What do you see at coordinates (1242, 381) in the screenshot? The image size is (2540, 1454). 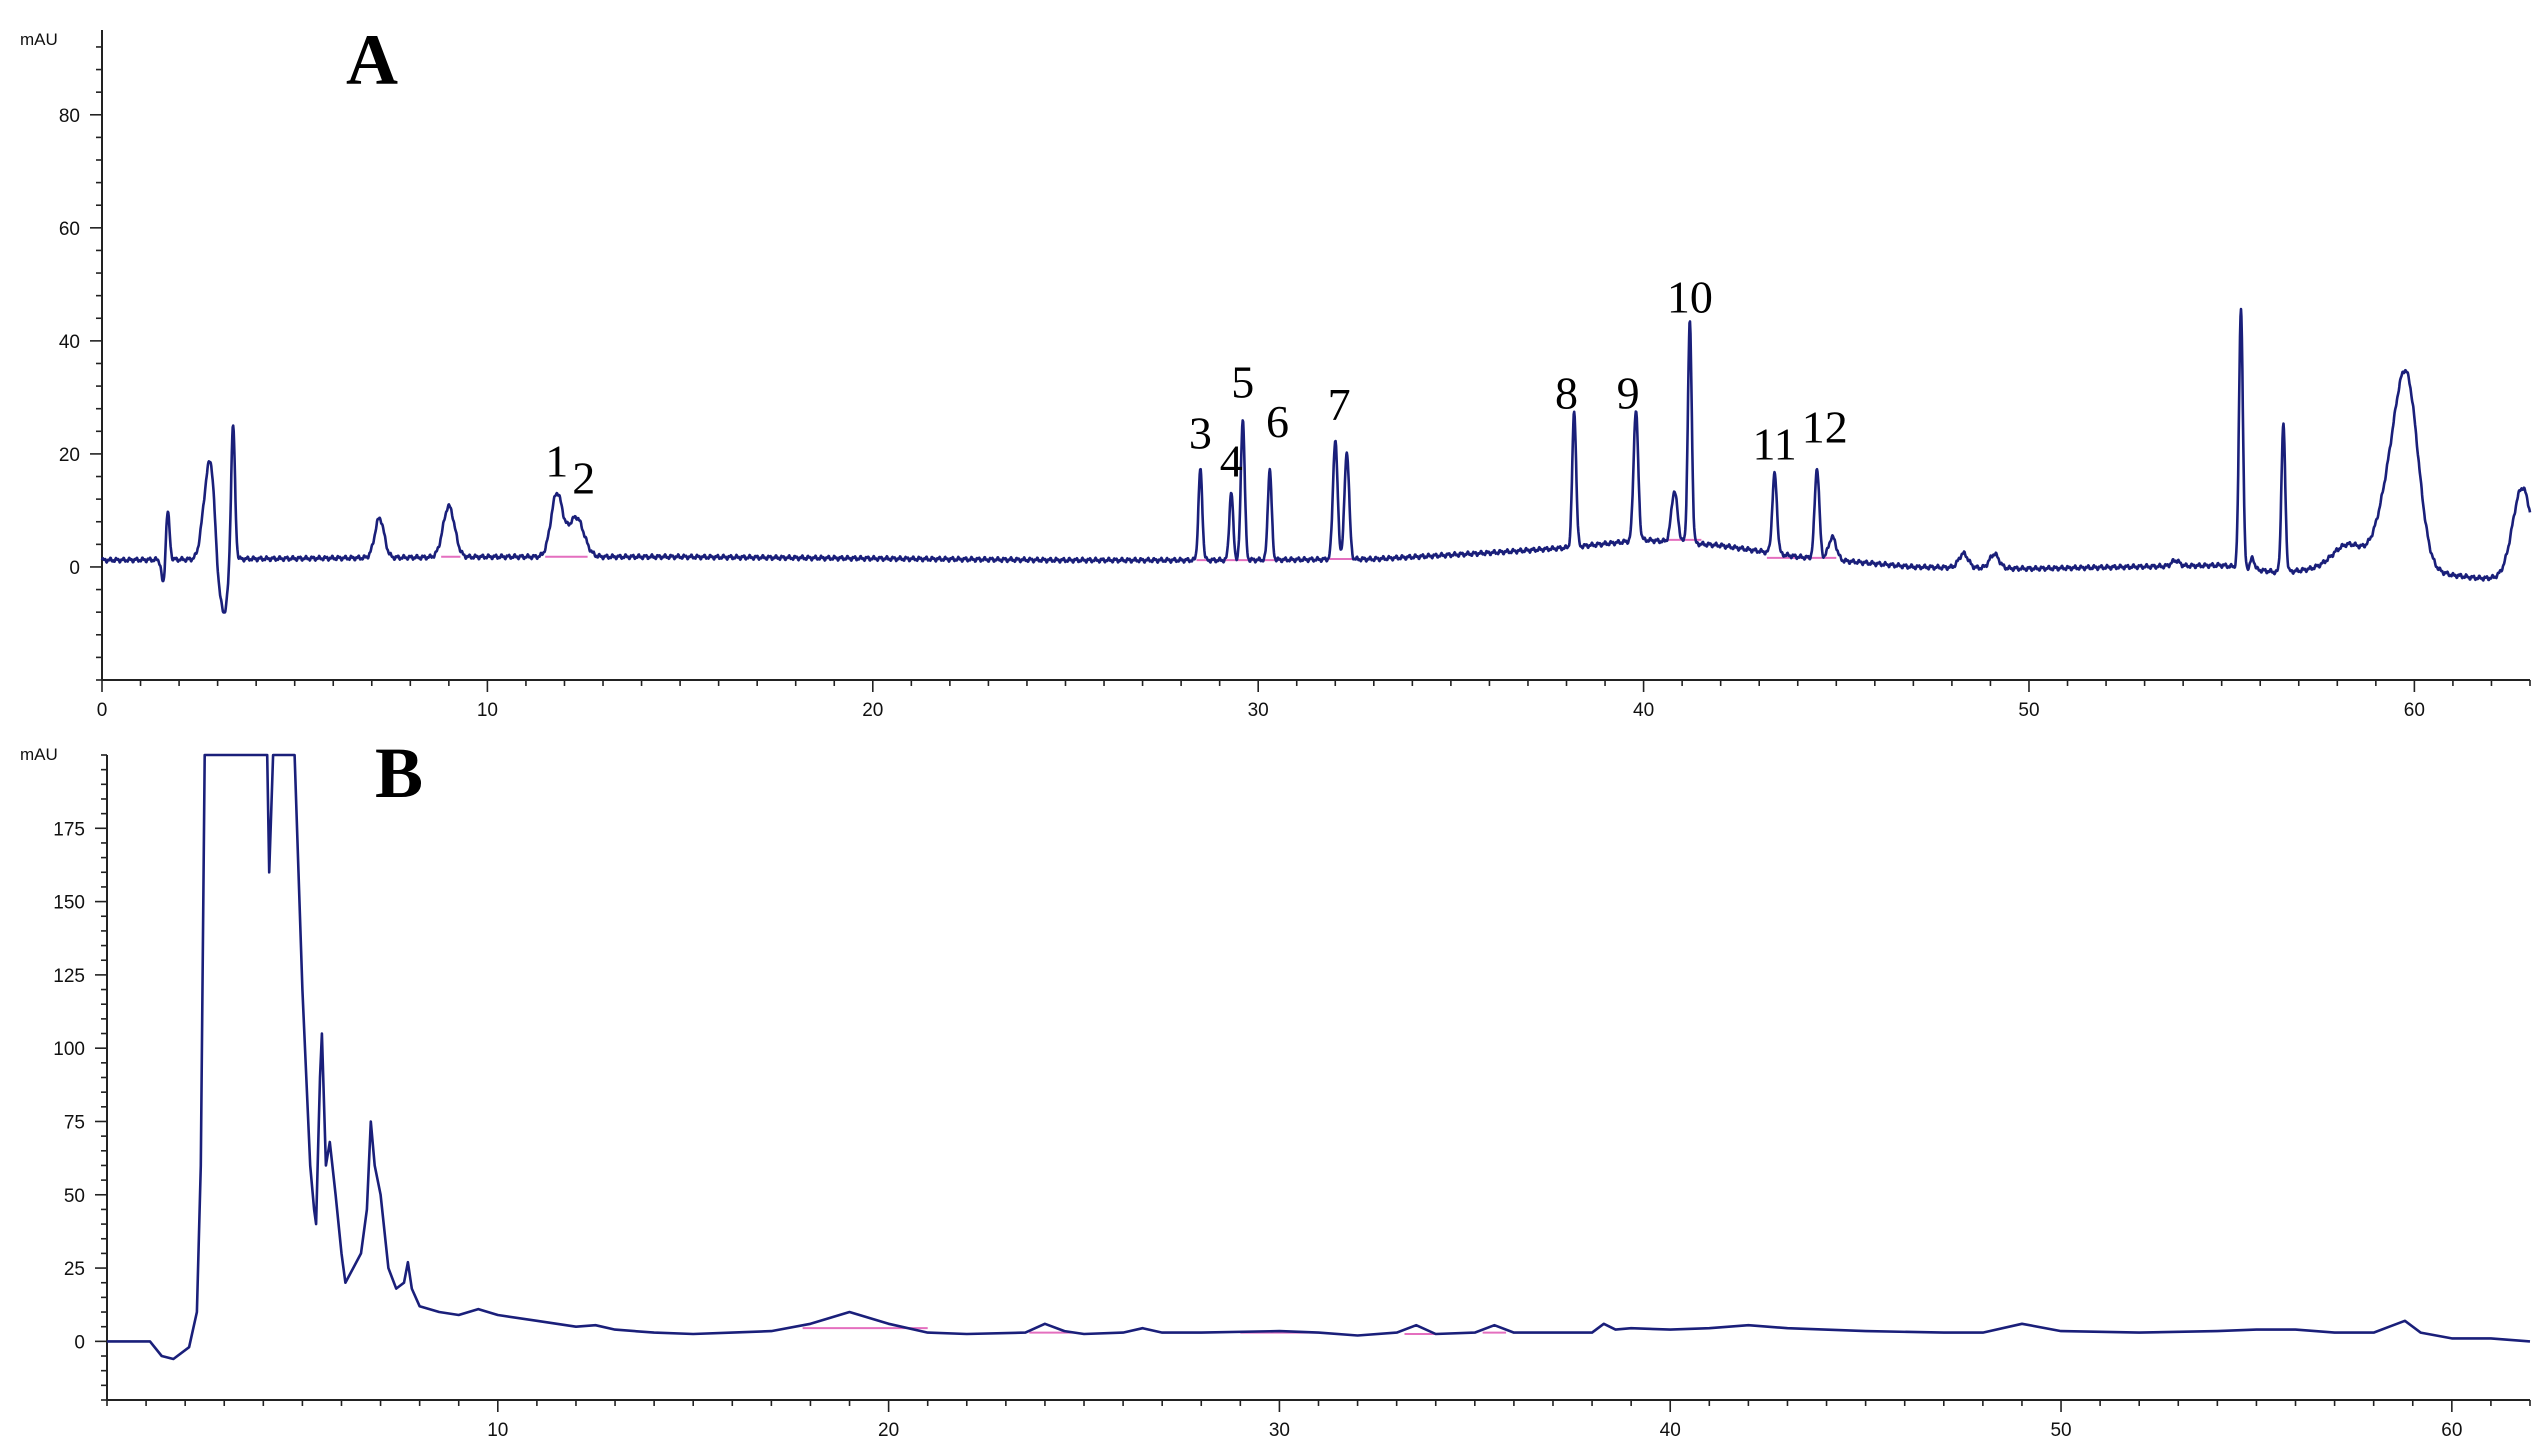 I see `peak-label: 5` at bounding box center [1242, 381].